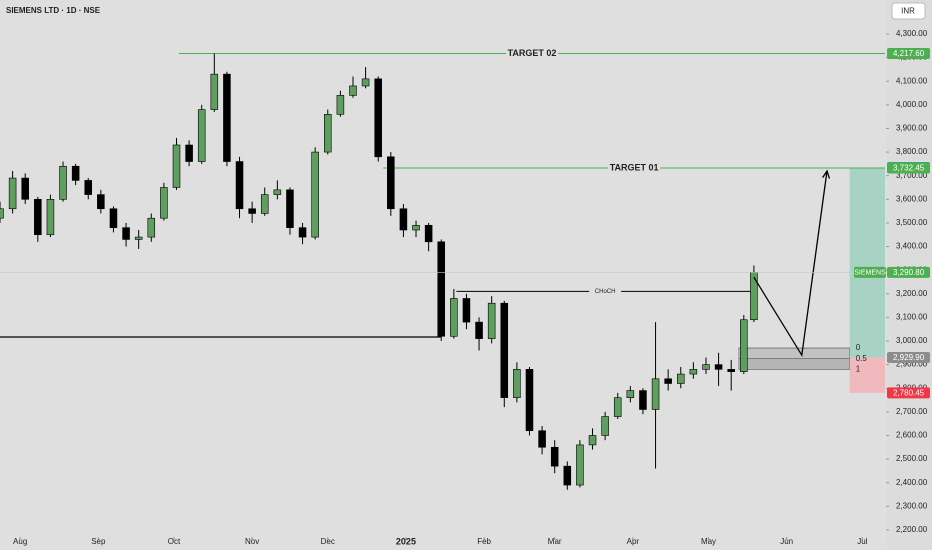 Image resolution: width=932 pixels, height=550 pixels. I want to click on level-label: TARGET 02, so click(532, 53).